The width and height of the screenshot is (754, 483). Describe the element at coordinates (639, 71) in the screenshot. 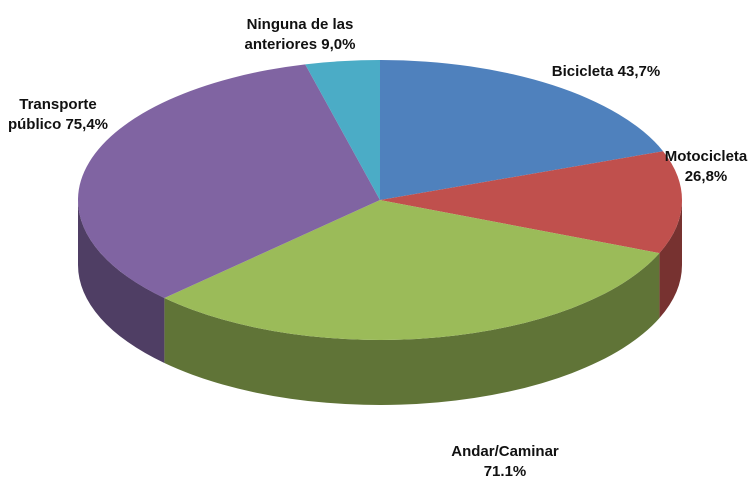

I see `value-label: 43,7%` at that location.